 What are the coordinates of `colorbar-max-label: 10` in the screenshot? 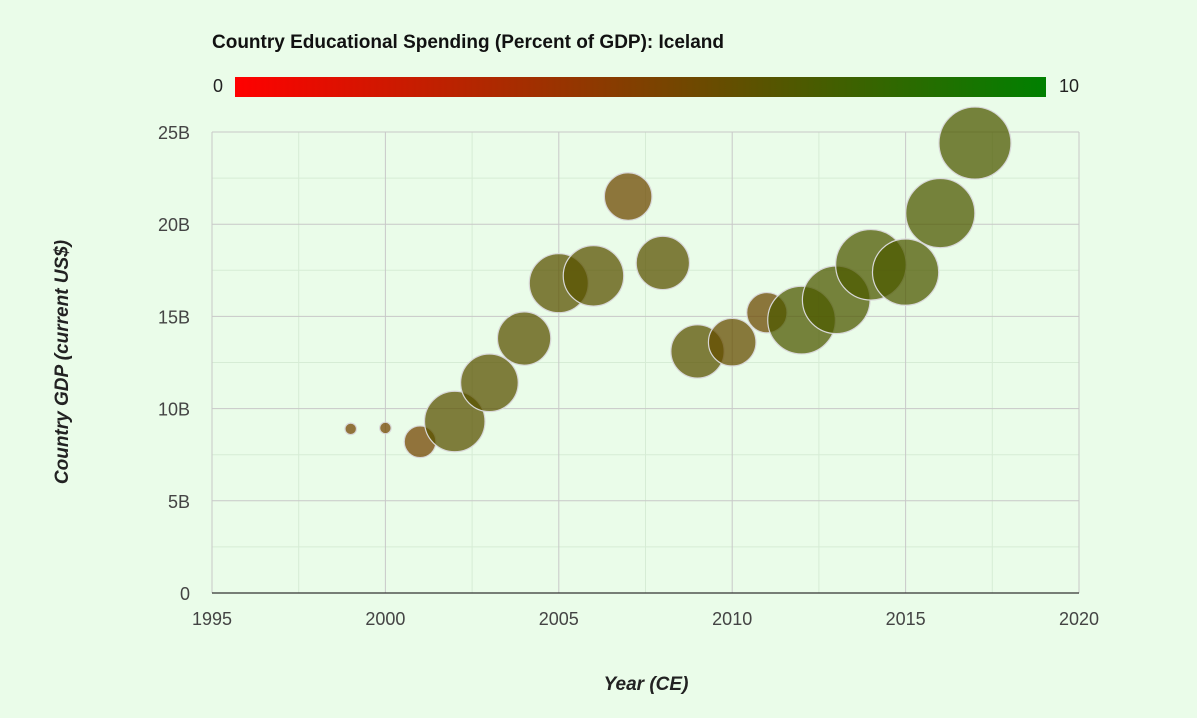 It's located at (1069, 86).